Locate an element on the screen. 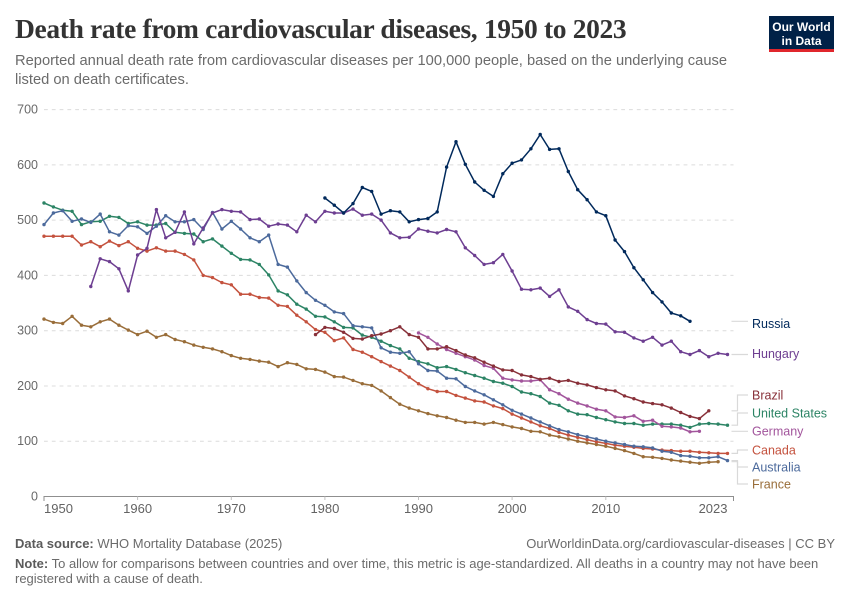  svg-text: 2023 is located at coordinates (713, 508).